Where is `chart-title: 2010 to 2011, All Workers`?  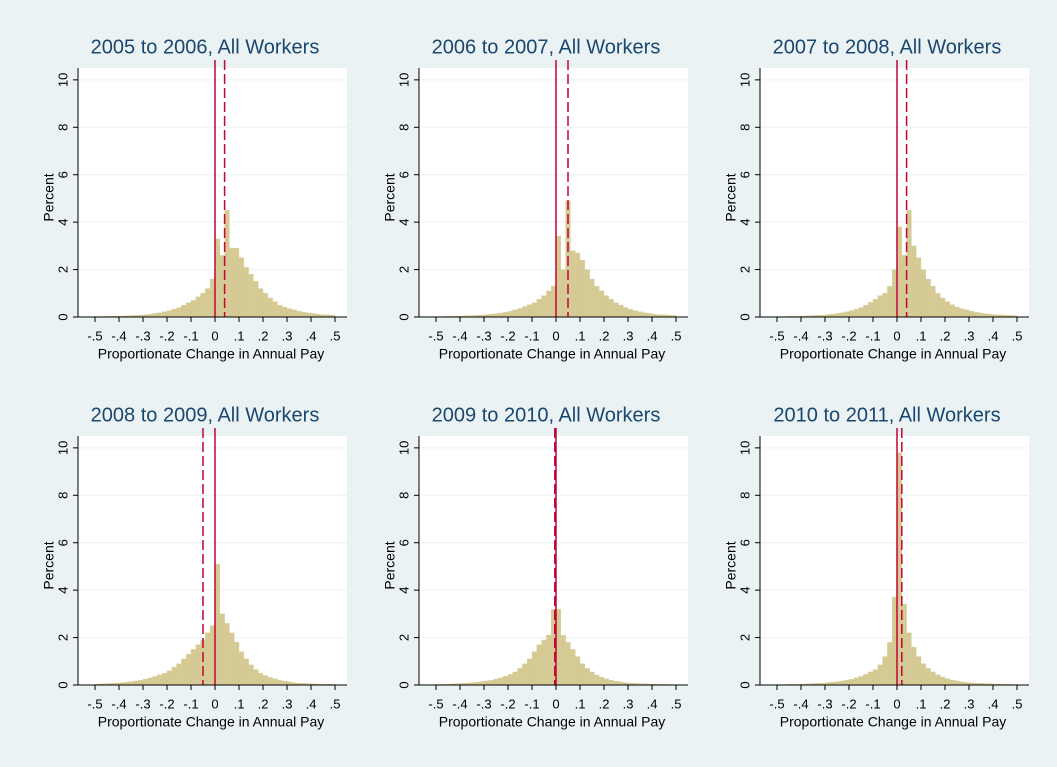 chart-title: 2010 to 2011, All Workers is located at coordinates (886, 415).